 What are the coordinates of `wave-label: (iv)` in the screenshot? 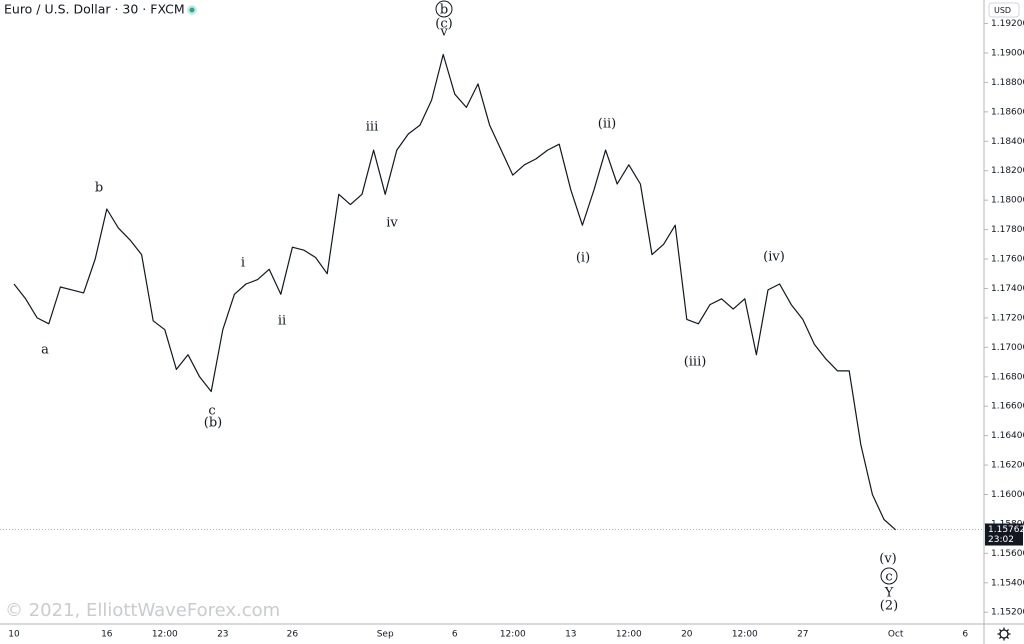 It's located at (774, 257).